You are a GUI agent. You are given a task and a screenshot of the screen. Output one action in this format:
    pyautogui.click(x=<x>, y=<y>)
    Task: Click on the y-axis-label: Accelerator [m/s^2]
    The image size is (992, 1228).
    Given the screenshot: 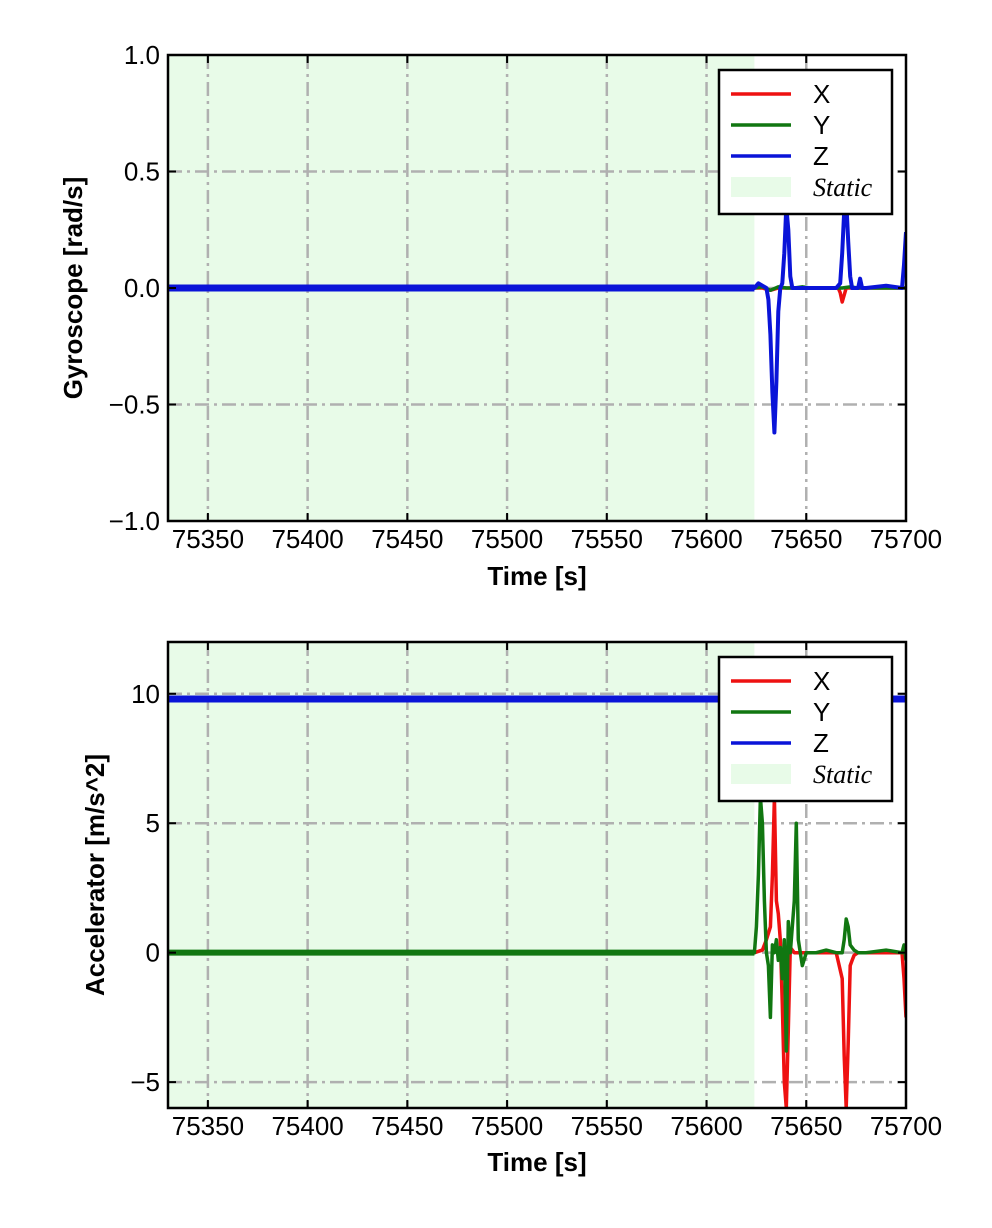 What is the action you would take?
    pyautogui.click(x=95, y=875)
    